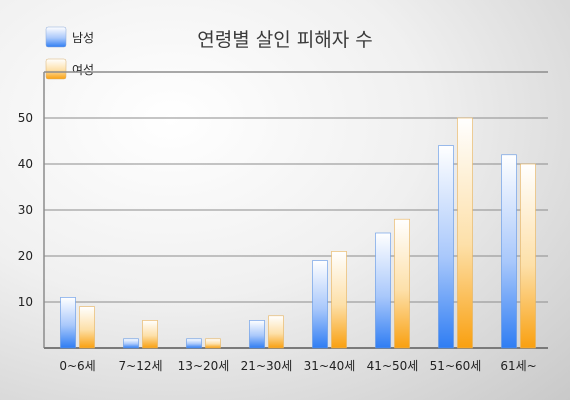 The width and height of the screenshot is (570, 400). I want to click on x-tick-label-0: 0~6세, so click(77, 366).